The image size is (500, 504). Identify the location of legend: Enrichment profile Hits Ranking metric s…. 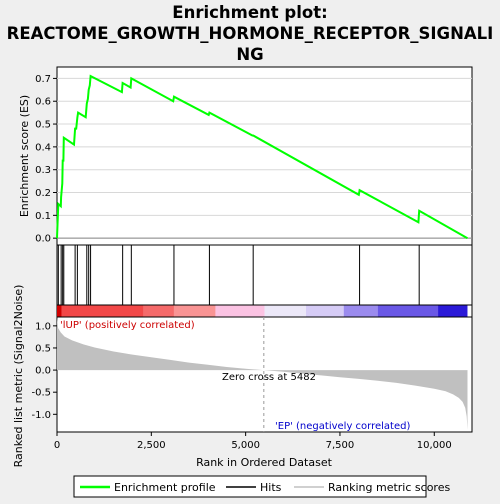
(261, 486).